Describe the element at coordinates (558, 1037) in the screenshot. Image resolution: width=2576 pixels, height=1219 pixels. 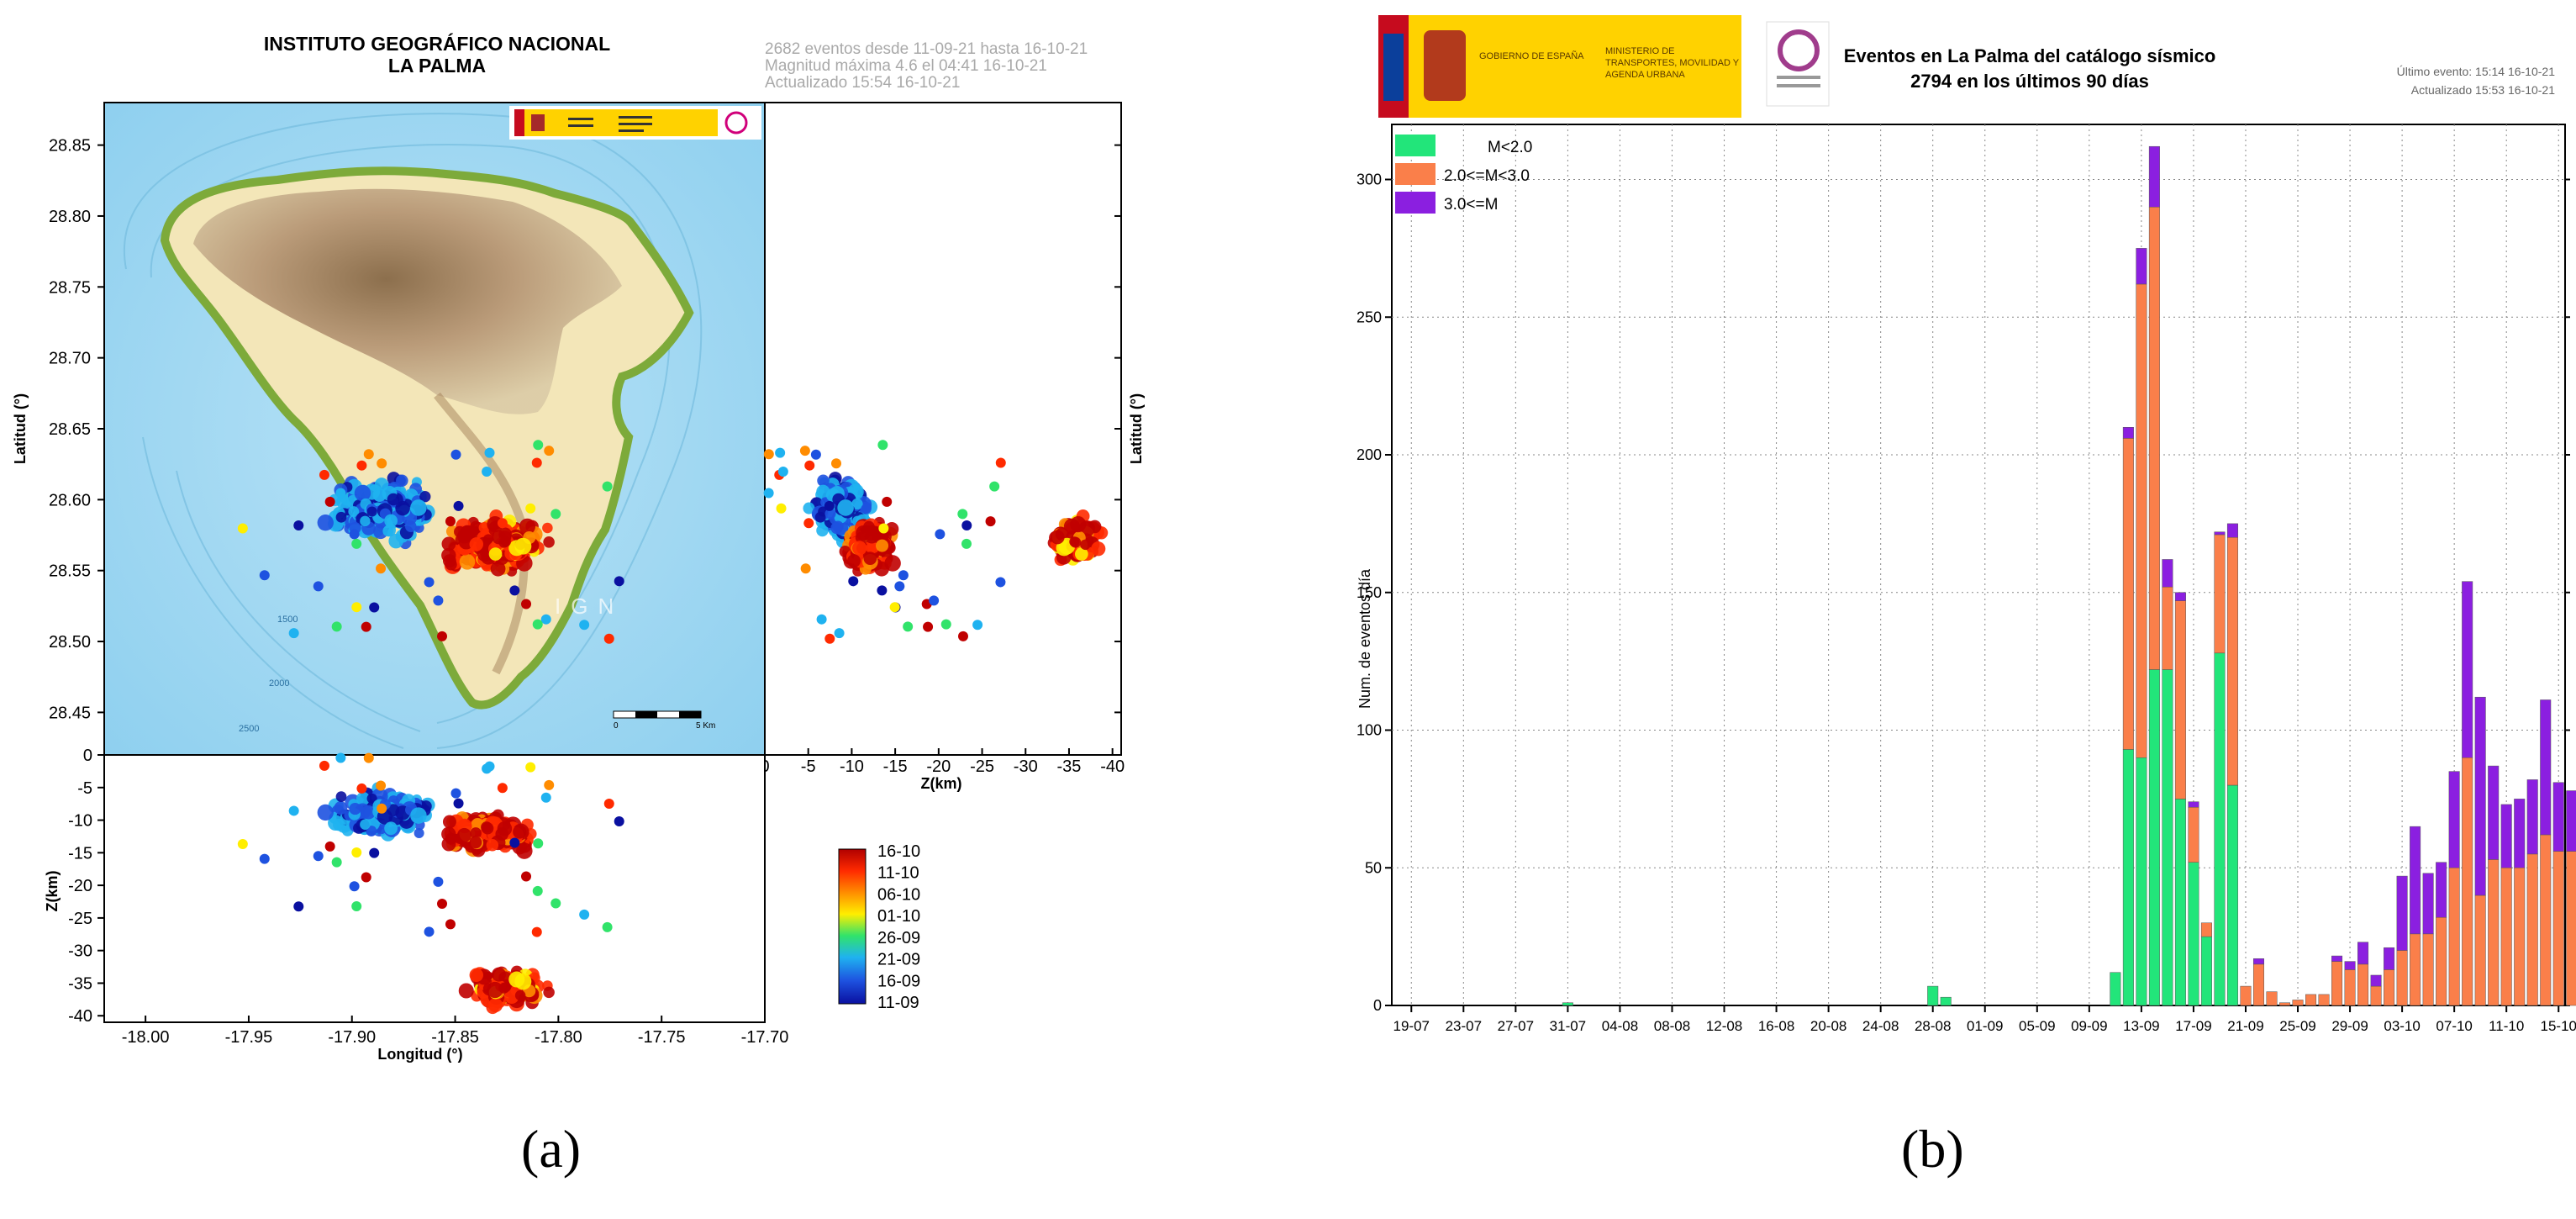
I see `bottom-xtick-label: -17.80` at that location.